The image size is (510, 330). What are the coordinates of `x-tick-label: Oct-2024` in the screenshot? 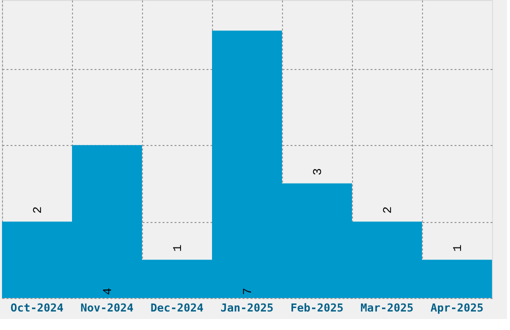 It's located at (37, 308).